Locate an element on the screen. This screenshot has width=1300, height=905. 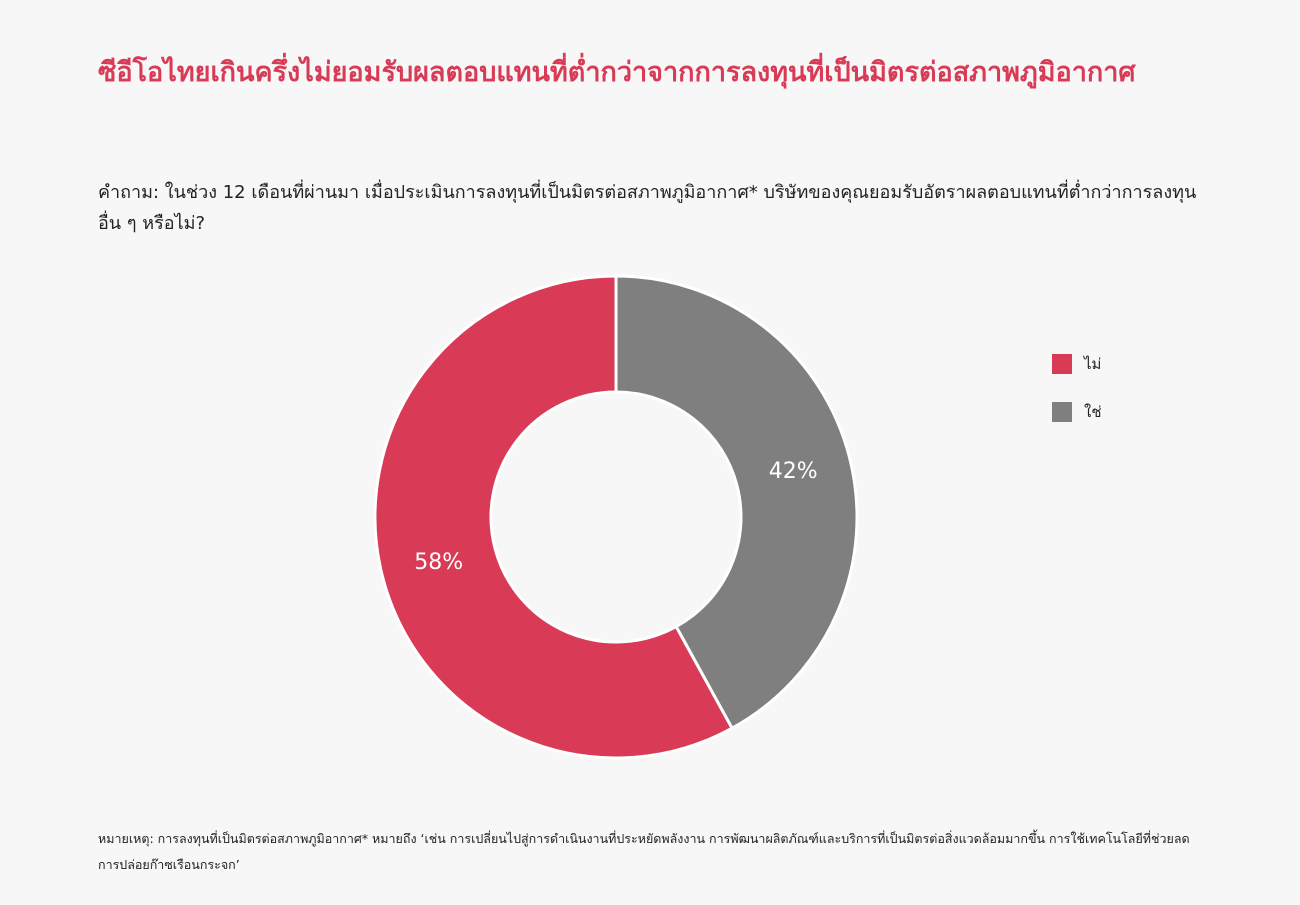
legend-item-yes: ใช่ is located at coordinates (1077, 412).